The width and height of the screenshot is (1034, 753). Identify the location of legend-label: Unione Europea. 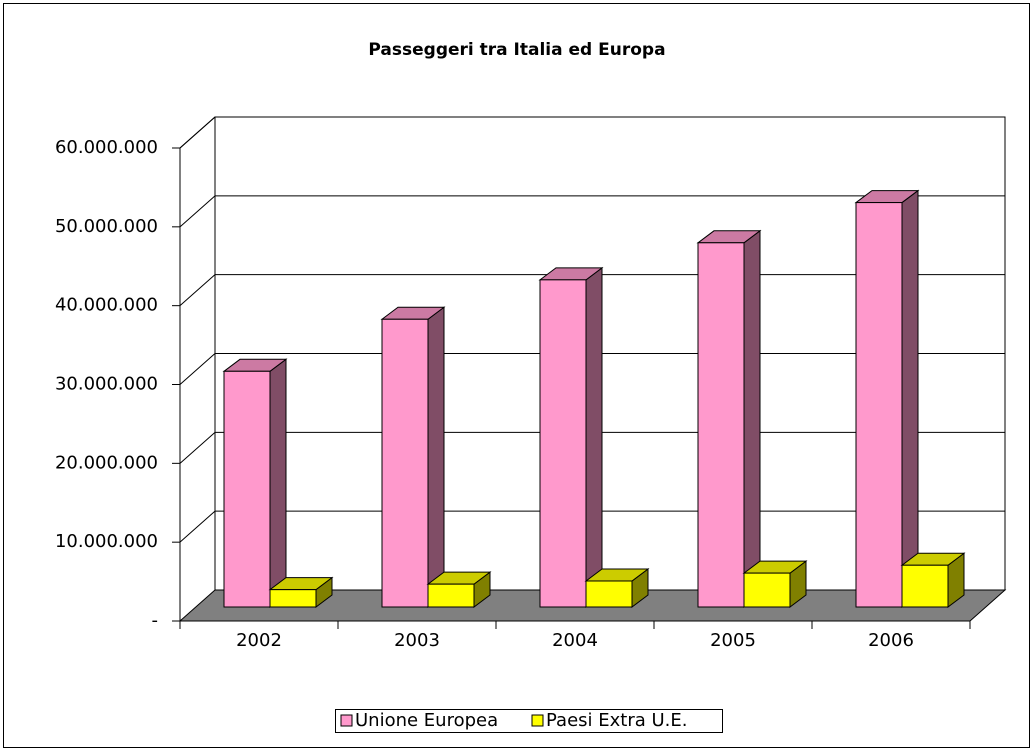
(426, 720).